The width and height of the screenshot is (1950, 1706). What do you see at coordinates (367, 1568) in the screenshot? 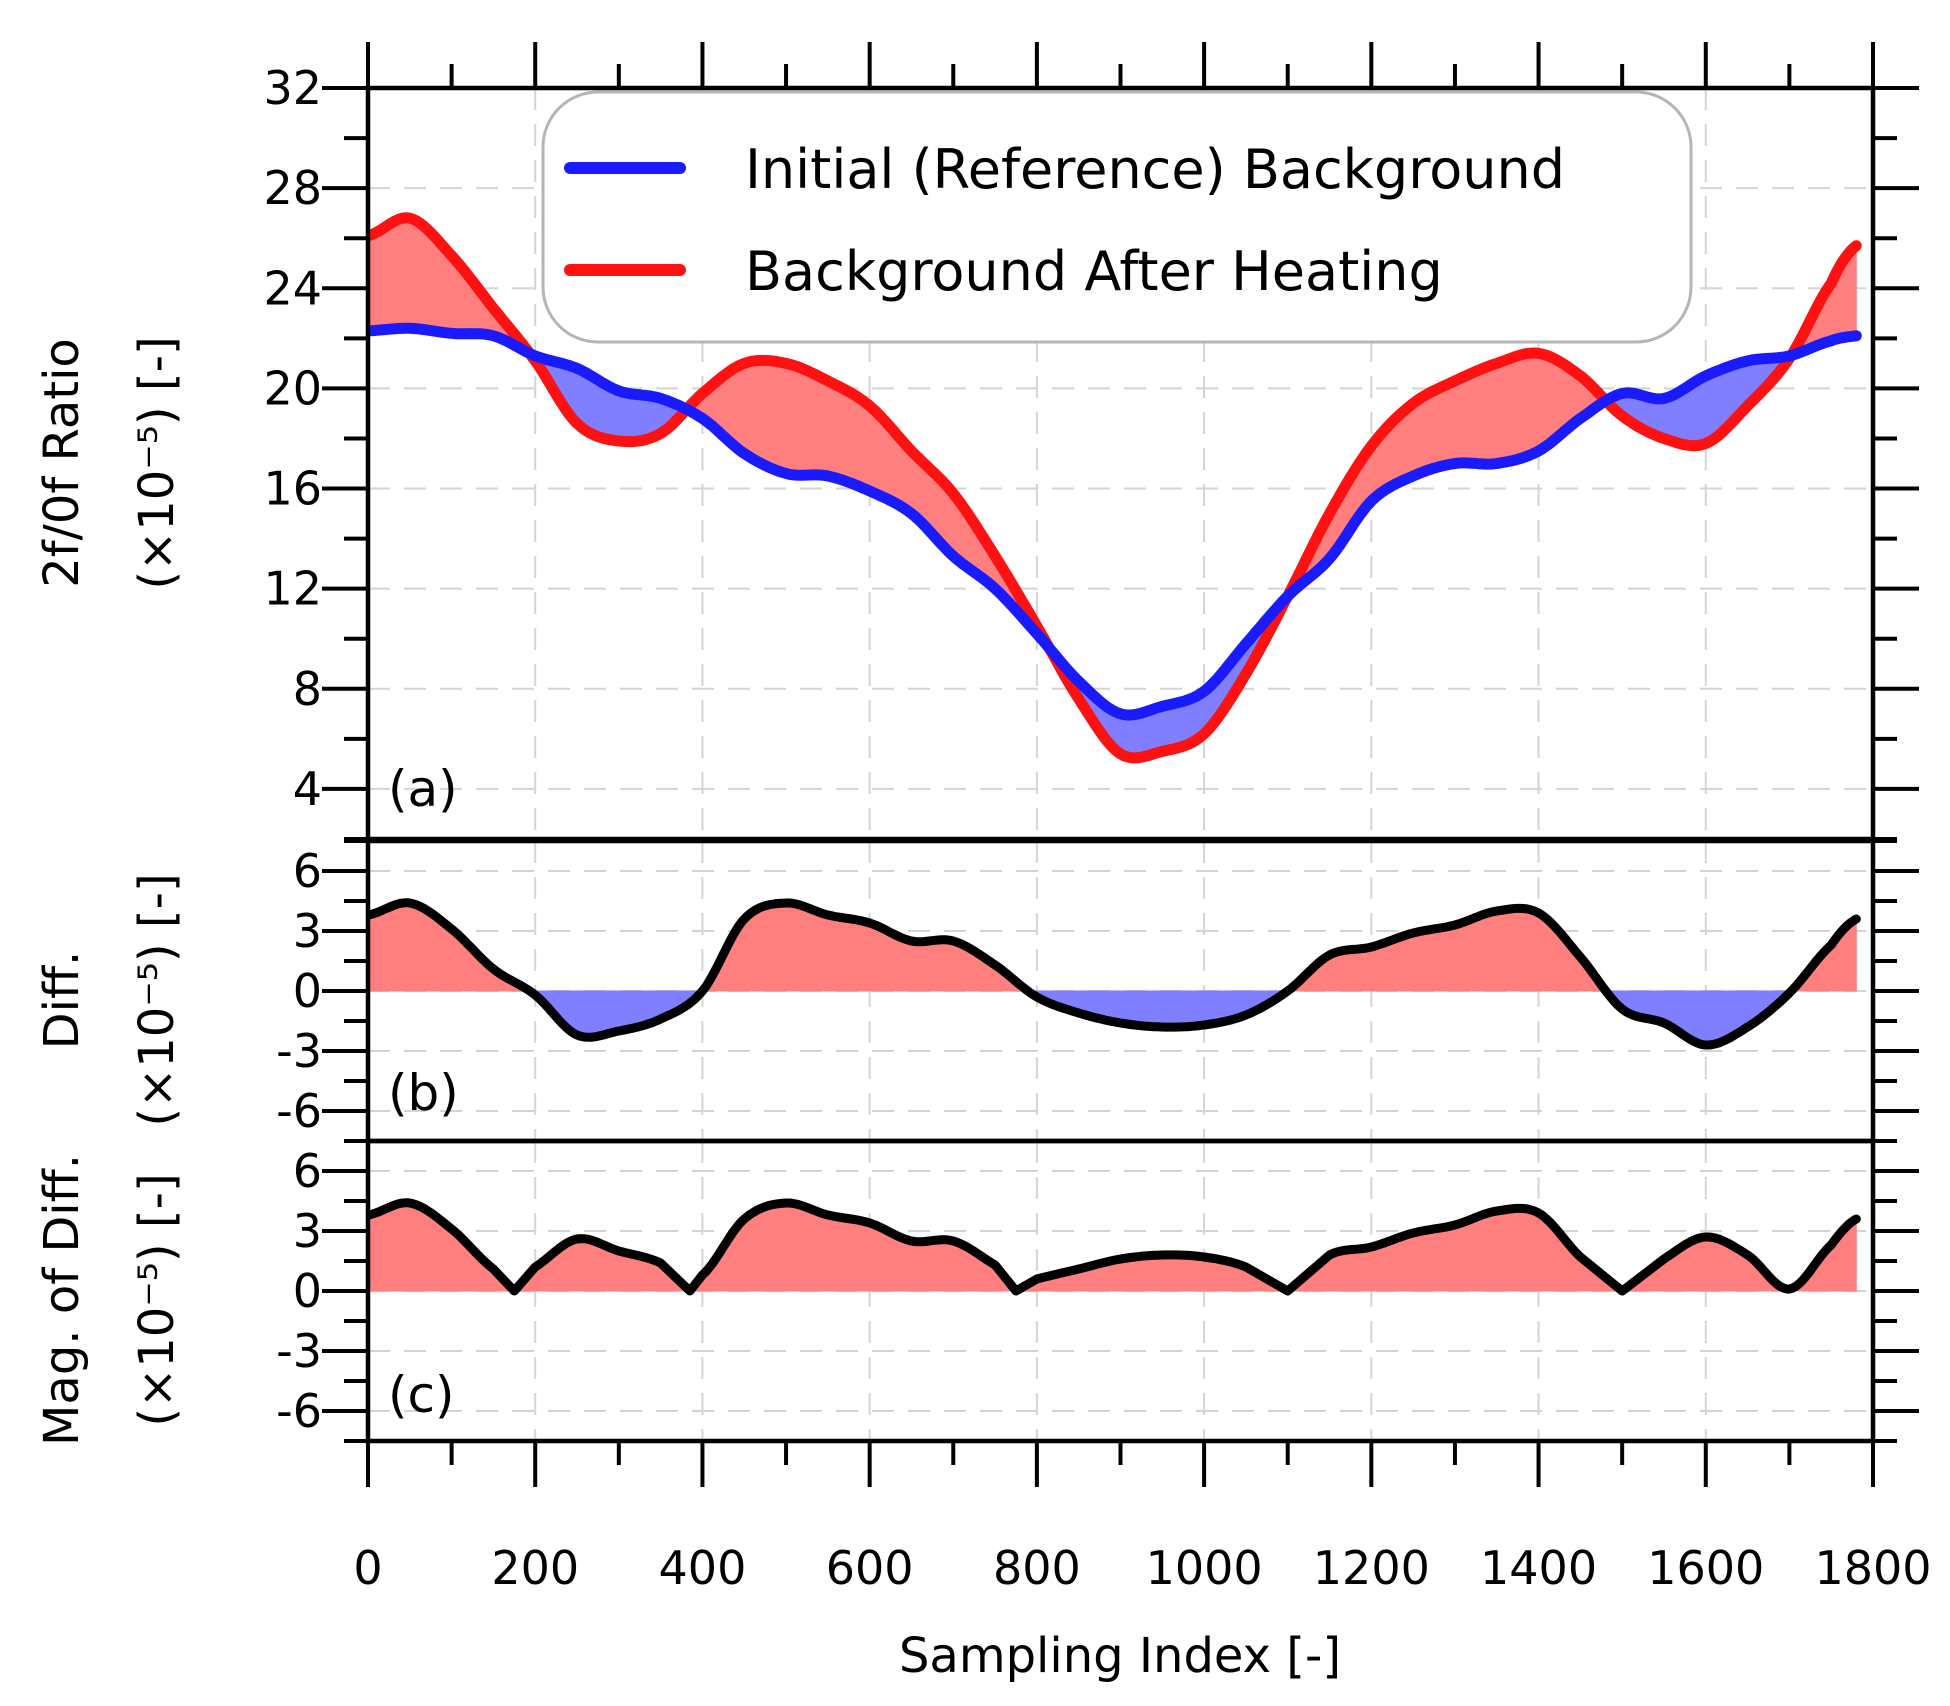
I see `x-tick-label: 0` at bounding box center [367, 1568].